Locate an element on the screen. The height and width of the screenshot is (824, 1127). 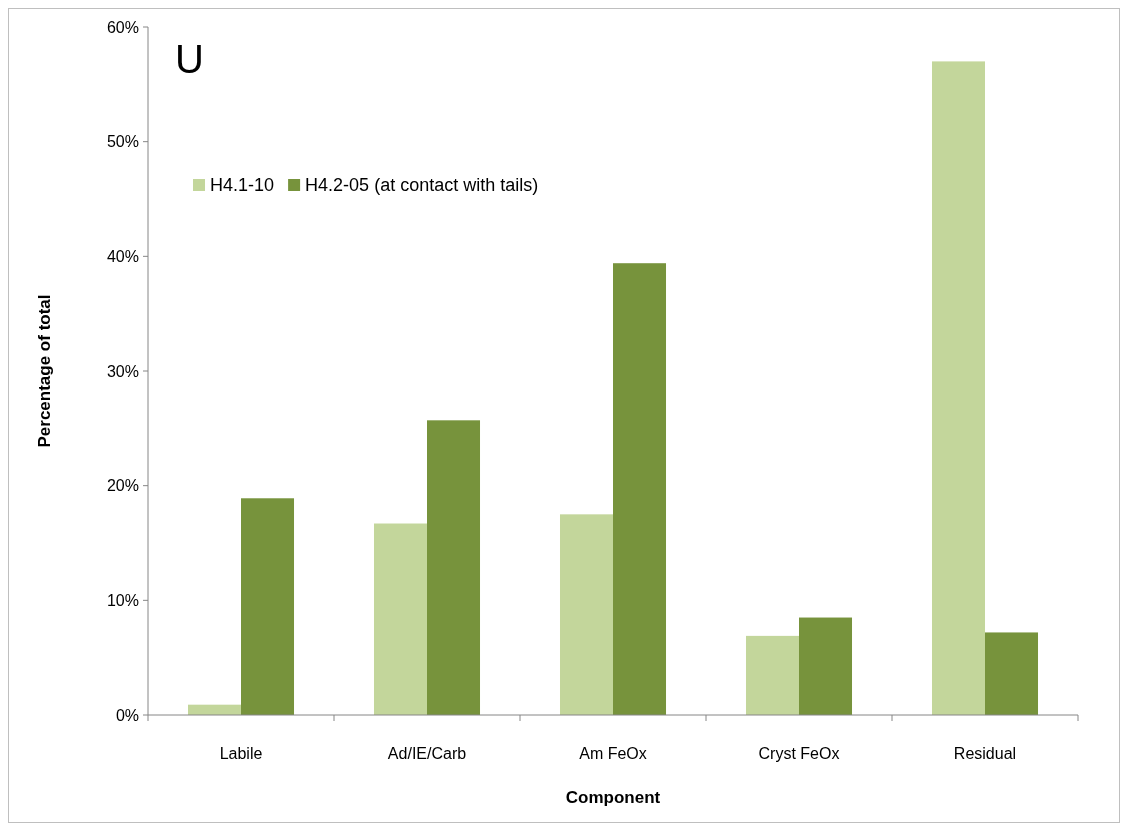
x-tick-label: Cryst FeOx is located at coordinates (799, 753).